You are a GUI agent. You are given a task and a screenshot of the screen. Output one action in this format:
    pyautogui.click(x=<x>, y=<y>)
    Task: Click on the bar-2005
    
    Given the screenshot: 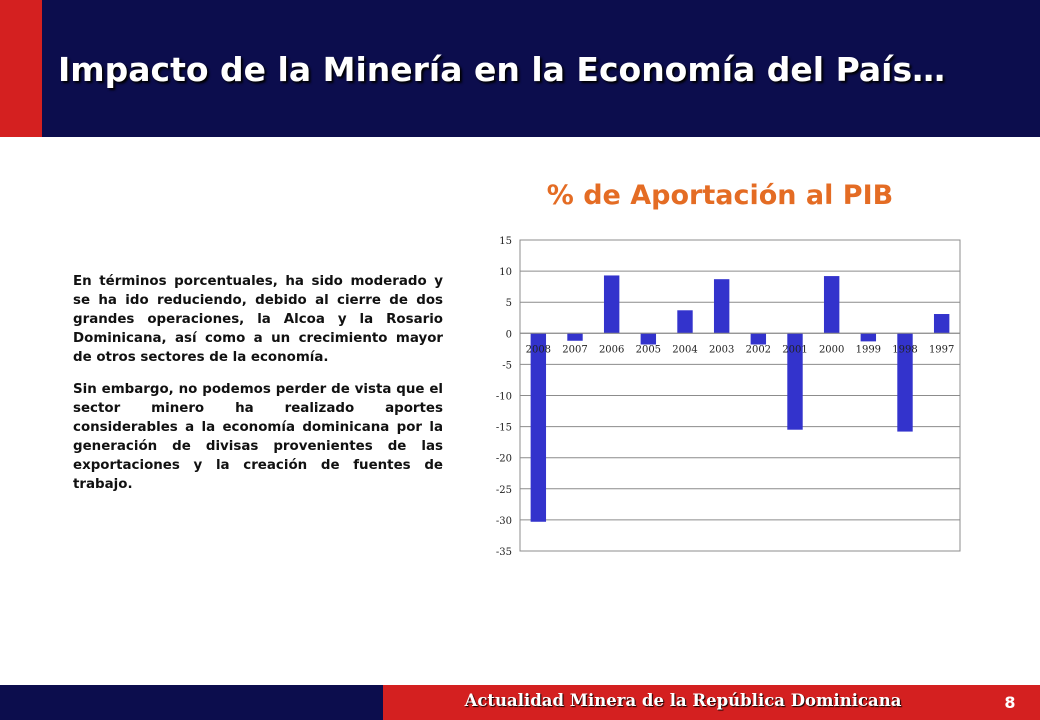 What is the action you would take?
    pyautogui.click(x=648, y=339)
    